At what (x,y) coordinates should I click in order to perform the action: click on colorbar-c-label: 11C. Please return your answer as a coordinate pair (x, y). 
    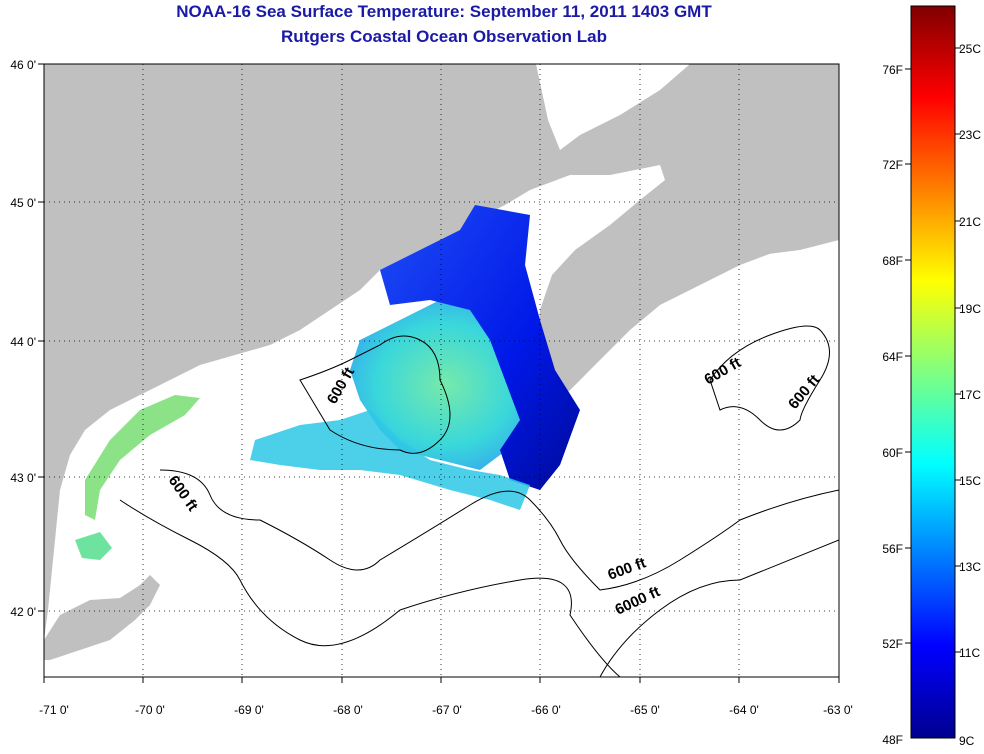
    Looking at the image, I should click on (969, 653).